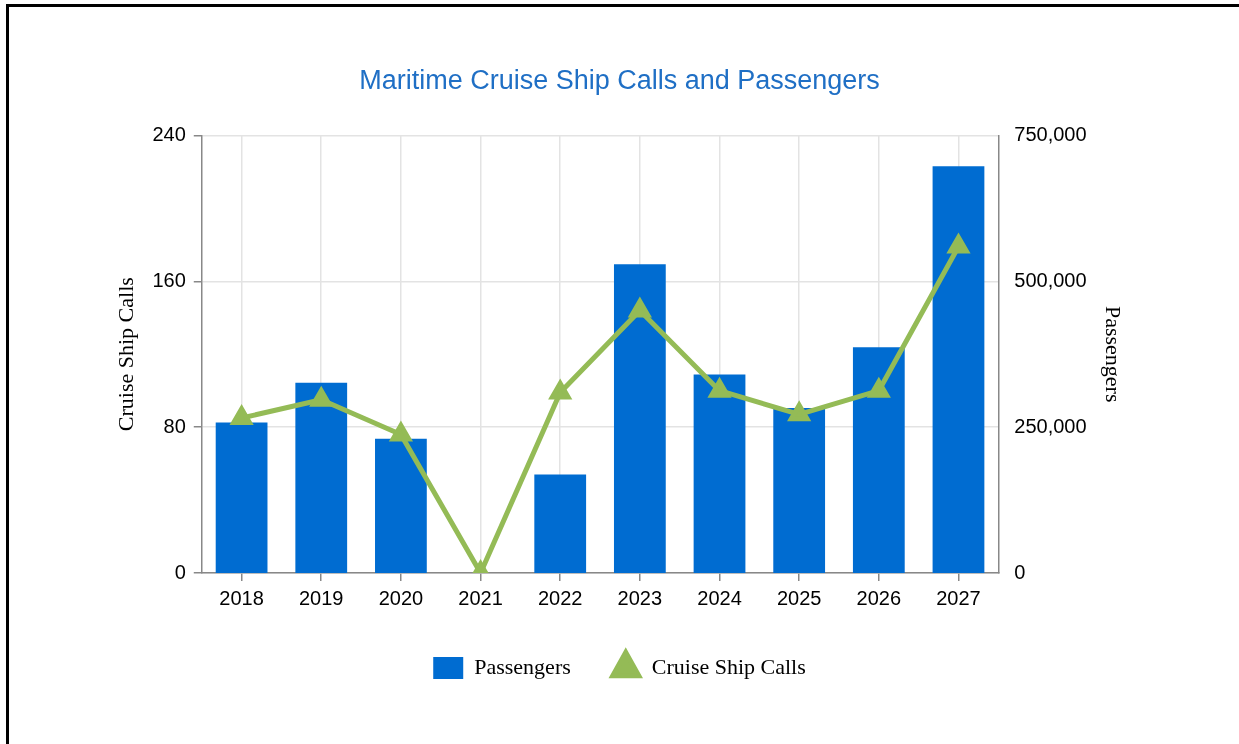 The height and width of the screenshot is (744, 1239). I want to click on legend-label: Cruise Ship Calls, so click(728, 666).